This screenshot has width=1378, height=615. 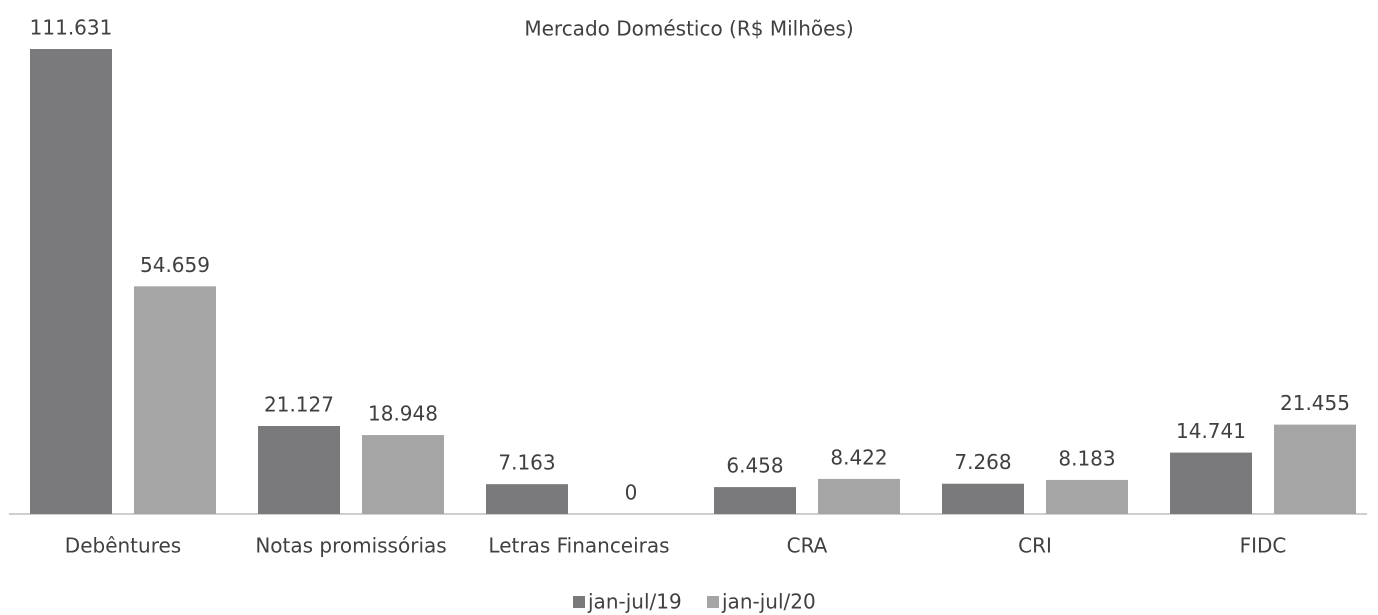 What do you see at coordinates (403, 414) in the screenshot?
I see `data-label: 18.948` at bounding box center [403, 414].